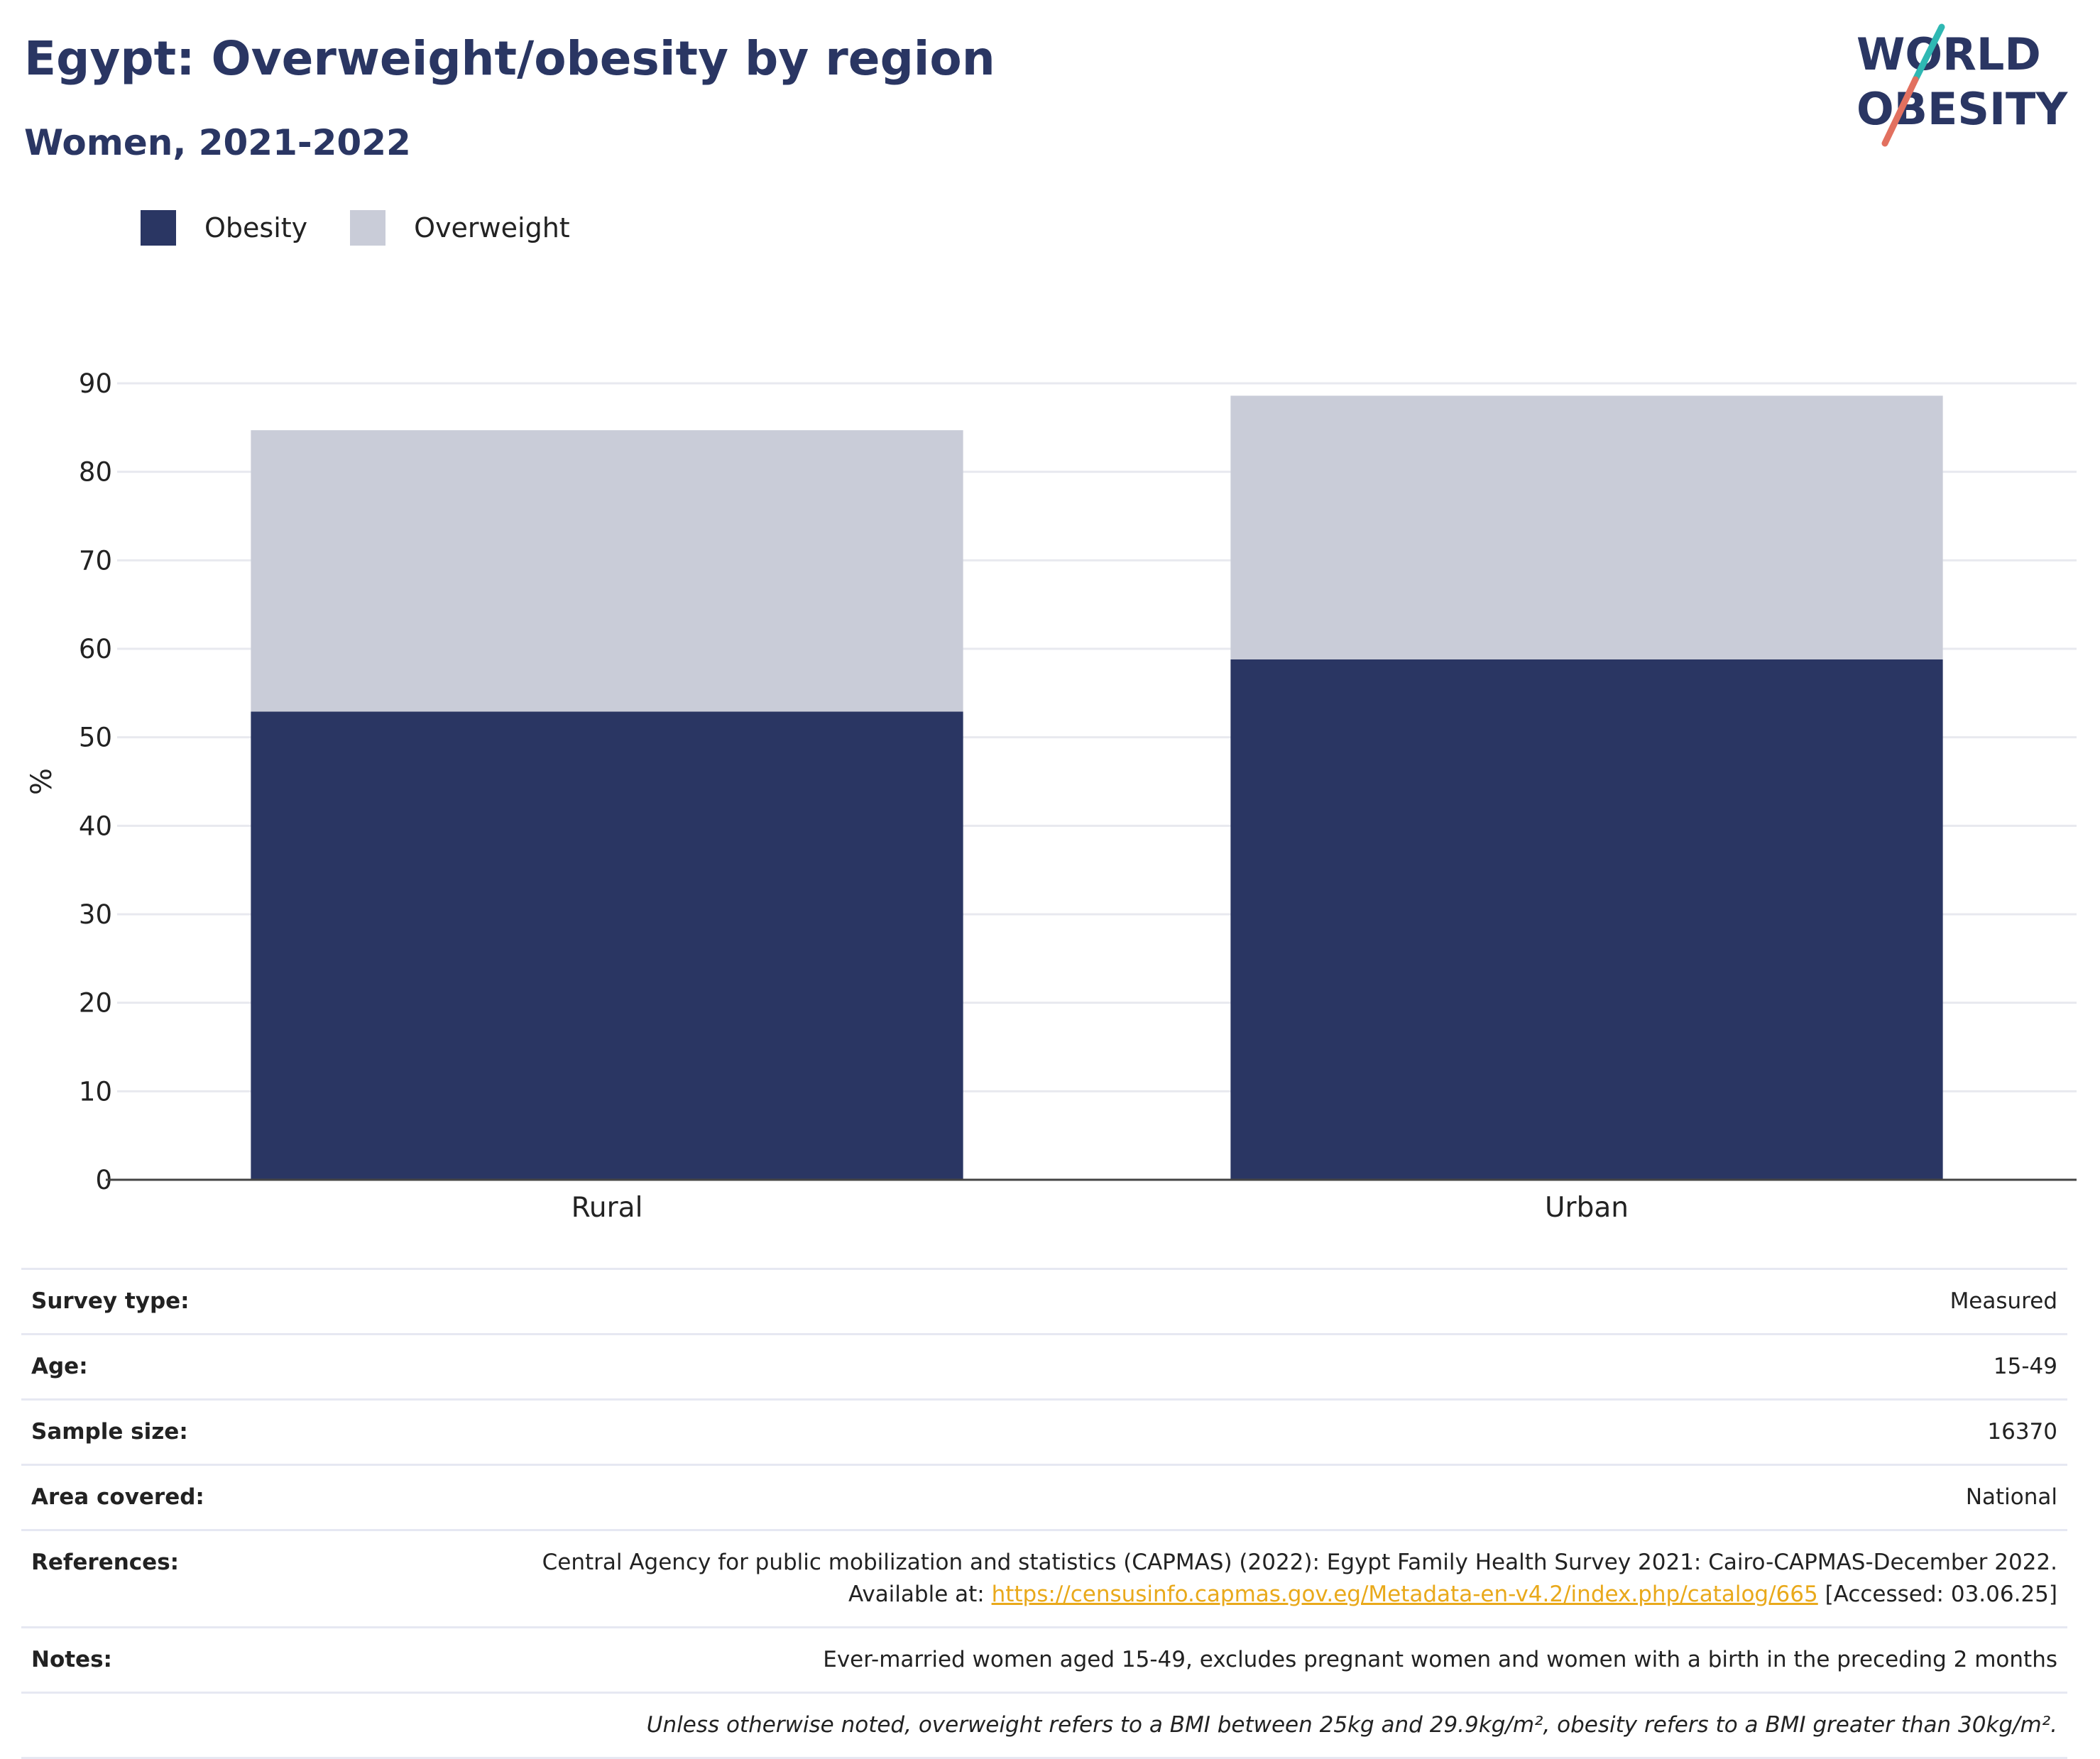 The image size is (2100, 1759). I want to click on y-tick-label: 50, so click(95, 738).